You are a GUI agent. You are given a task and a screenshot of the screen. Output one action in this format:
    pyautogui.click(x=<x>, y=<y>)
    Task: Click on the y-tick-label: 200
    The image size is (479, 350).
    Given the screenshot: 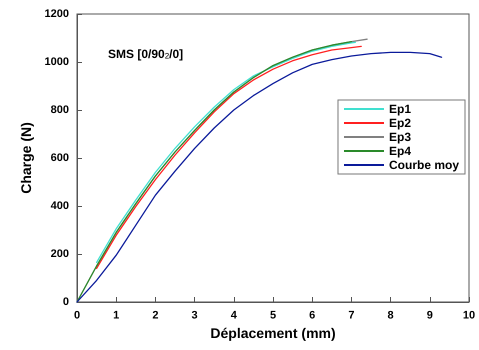 What is the action you would take?
    pyautogui.click(x=59, y=254)
    